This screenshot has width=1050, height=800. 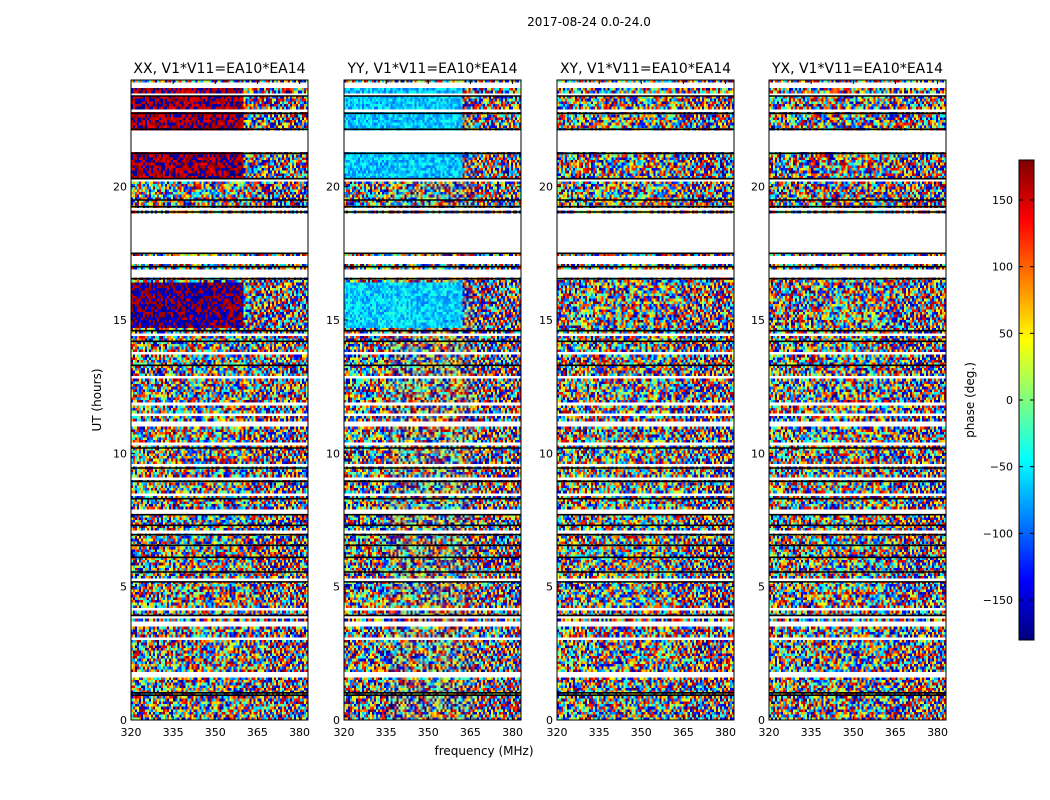 What do you see at coordinates (970, 400) in the screenshot?
I see `colorbar-label: phase (deg.)` at bounding box center [970, 400].